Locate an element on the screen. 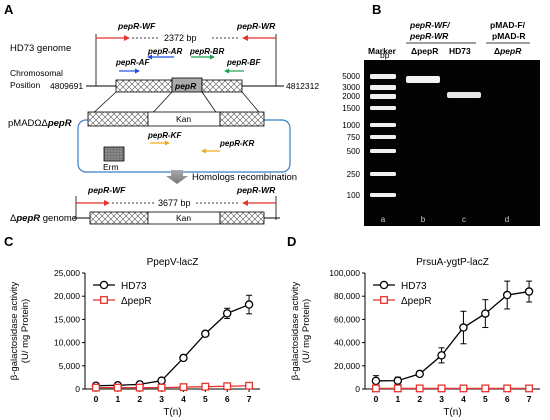 This screenshot has width=550, height=420. ar-arrowhead is located at coordinates (149, 57).